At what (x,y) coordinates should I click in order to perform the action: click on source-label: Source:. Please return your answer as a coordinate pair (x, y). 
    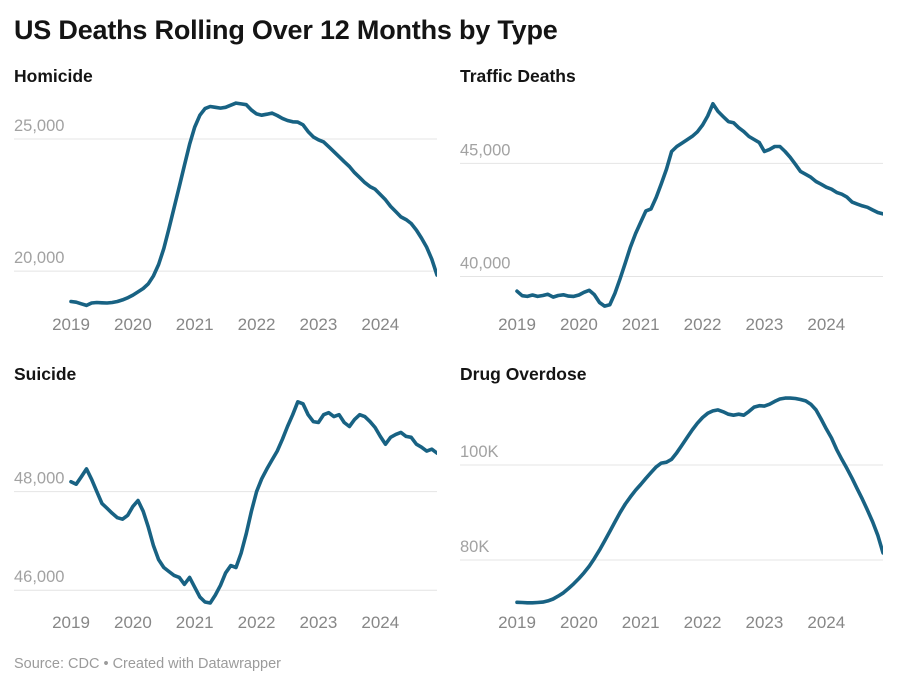
    Looking at the image, I should click on (41, 664).